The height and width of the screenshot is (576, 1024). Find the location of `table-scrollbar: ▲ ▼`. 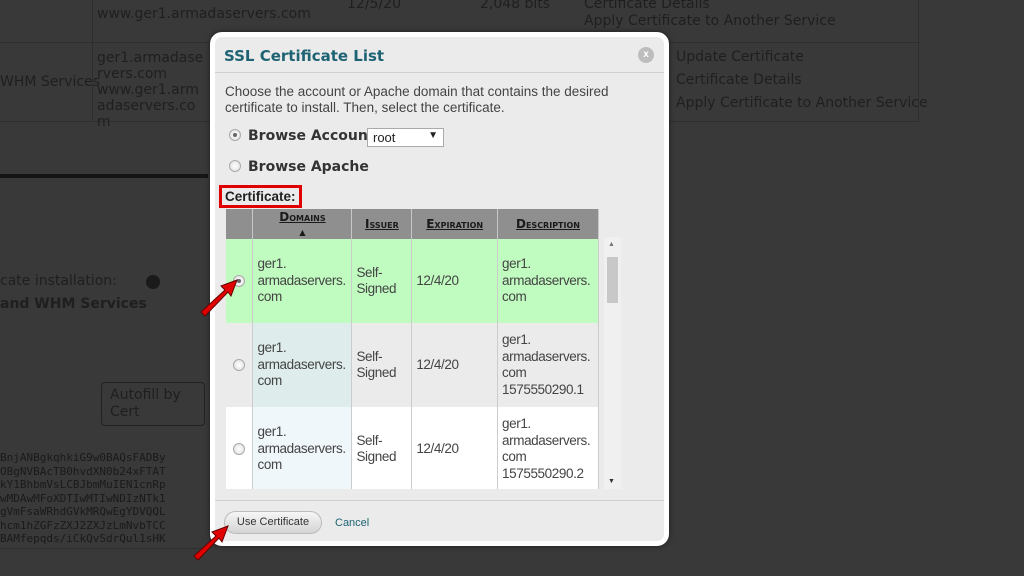

table-scrollbar: ▲ ▼ is located at coordinates (612, 363).